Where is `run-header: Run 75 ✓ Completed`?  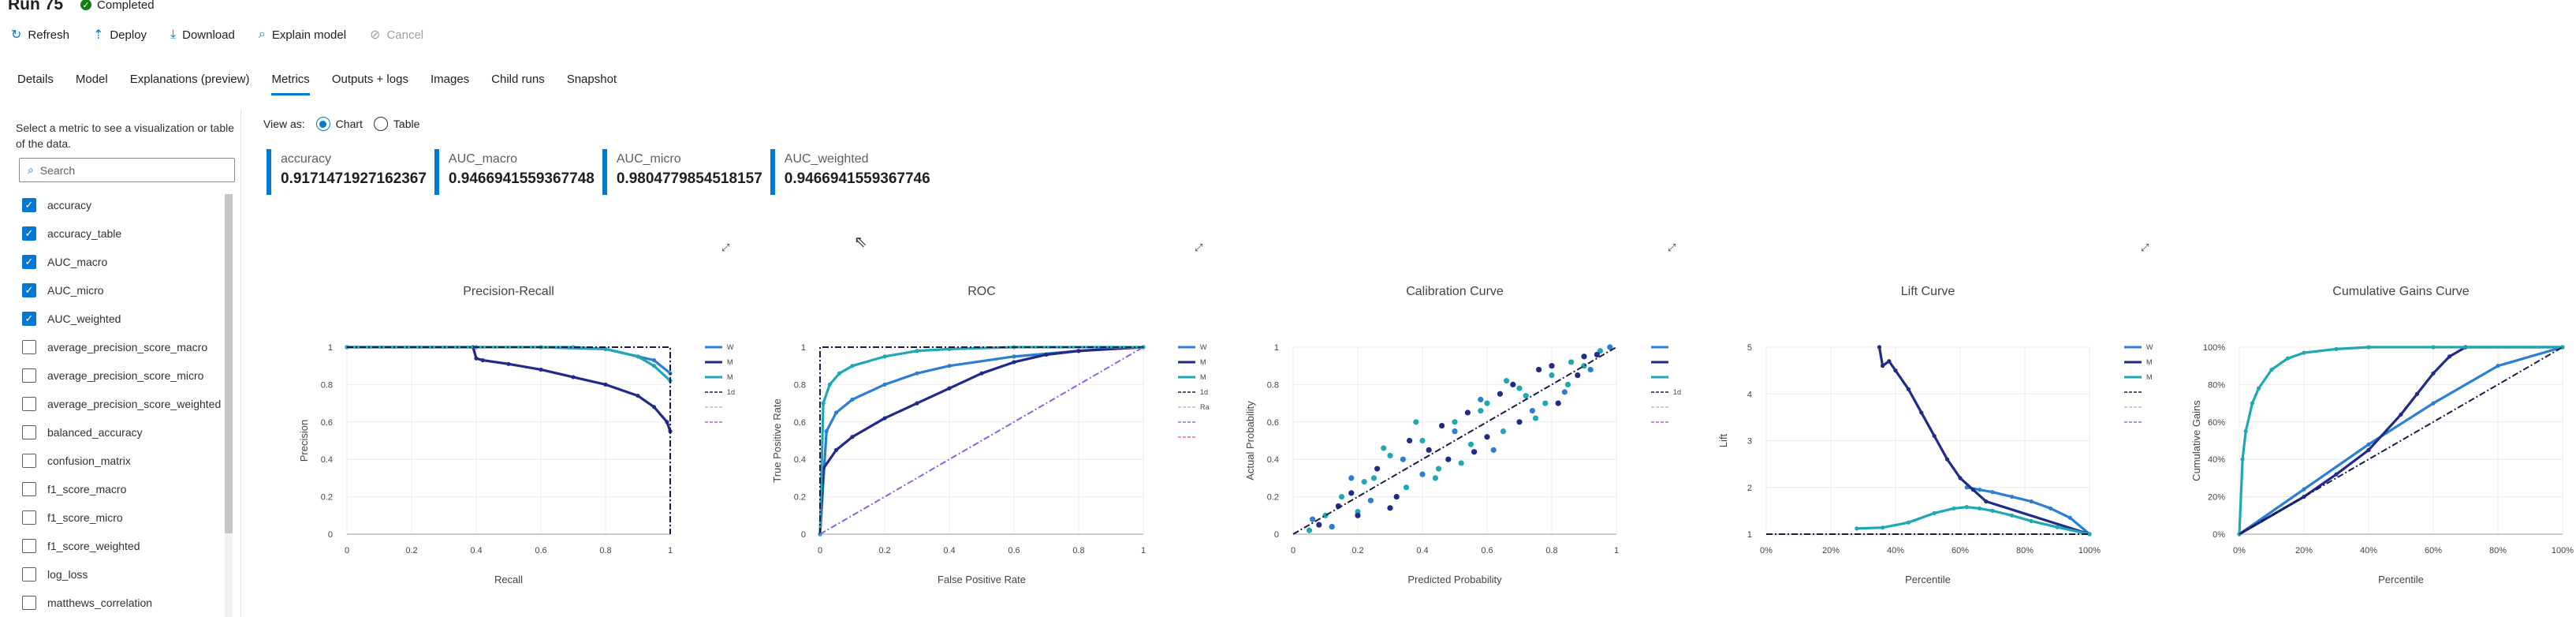 run-header: Run 75 ✓ Completed is located at coordinates (82, 7).